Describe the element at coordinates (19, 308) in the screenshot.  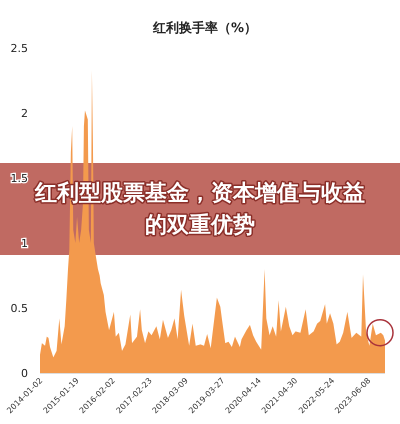
I see `y-tick-label: 0.5` at that location.